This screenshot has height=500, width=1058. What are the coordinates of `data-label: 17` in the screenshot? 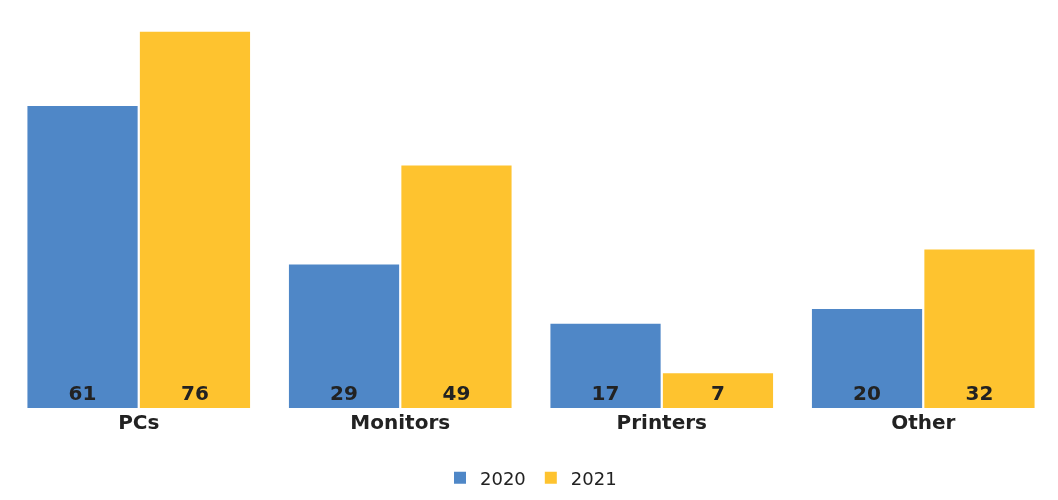 It's located at (605, 393).